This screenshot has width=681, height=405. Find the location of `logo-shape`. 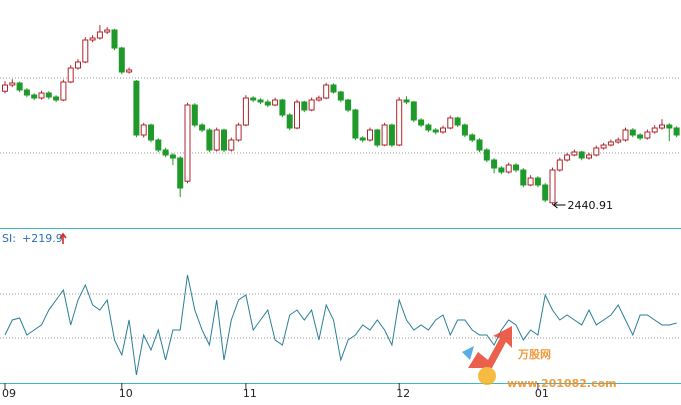

logo-shape is located at coordinates (468, 353).